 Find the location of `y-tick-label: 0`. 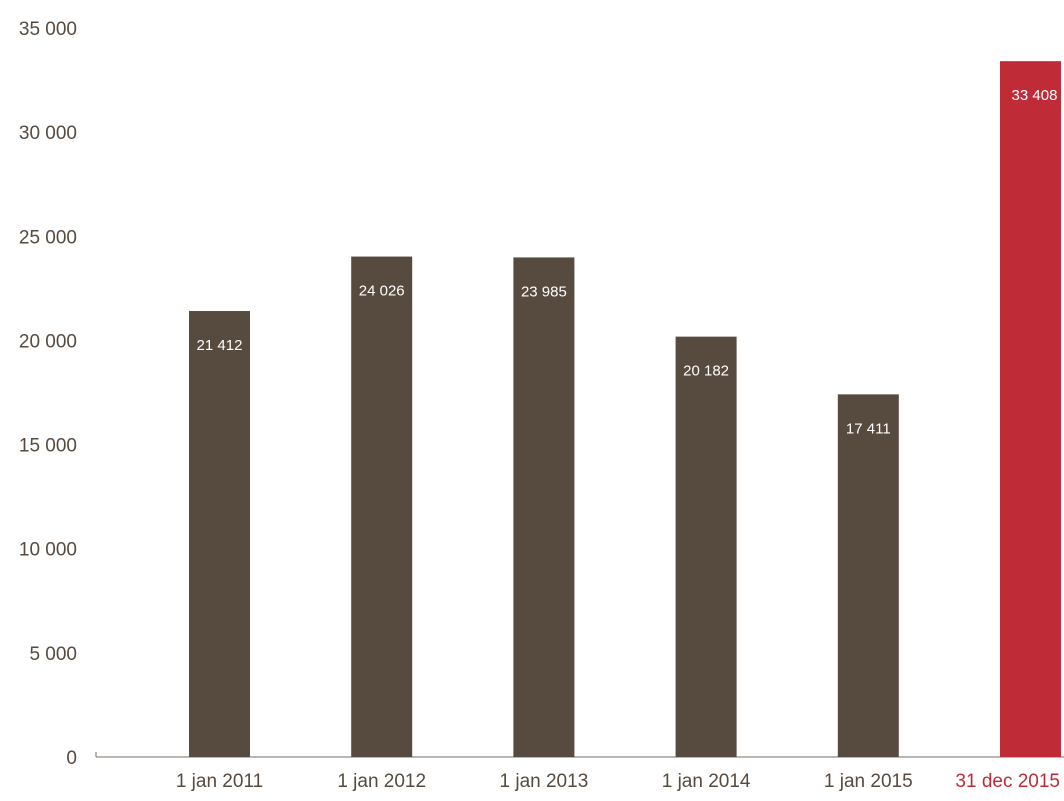

y-tick-label: 0 is located at coordinates (71, 758).